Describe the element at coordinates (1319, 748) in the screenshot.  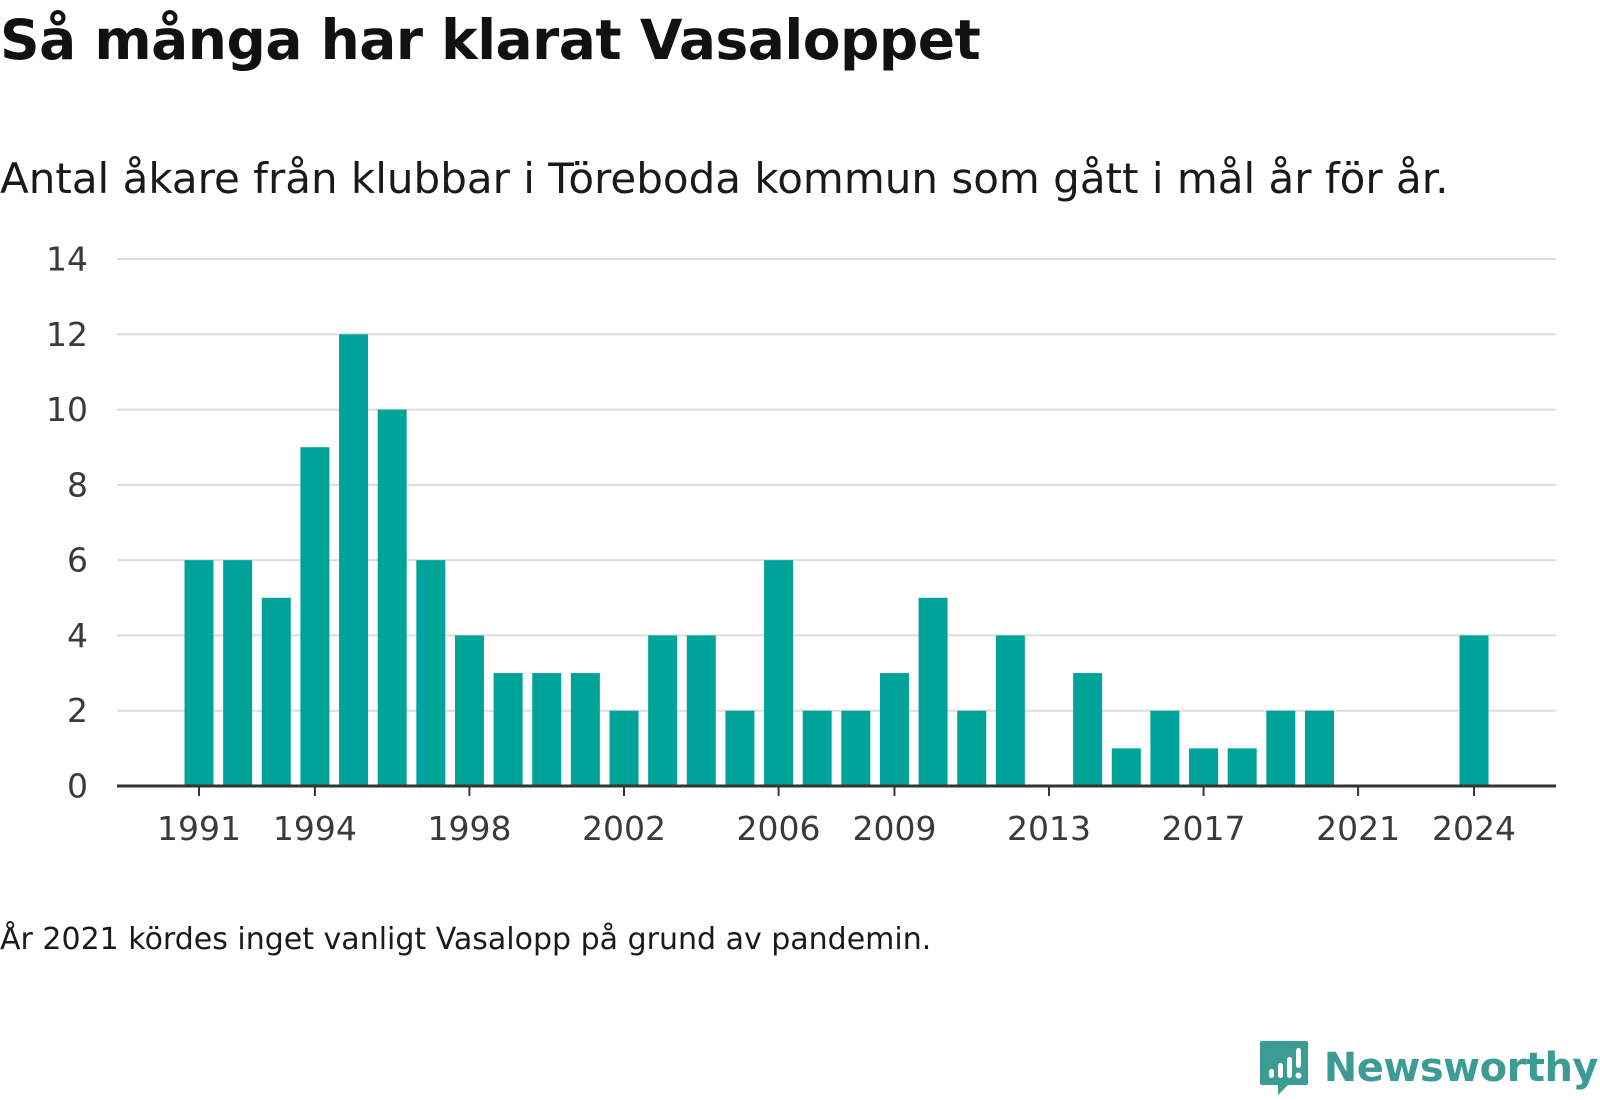
I see `bar-2020` at that location.